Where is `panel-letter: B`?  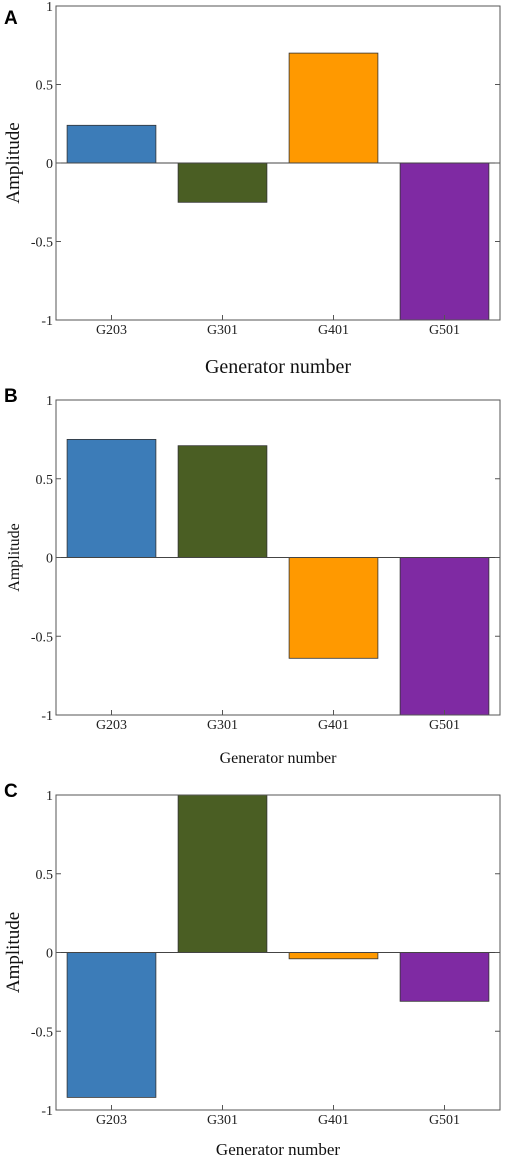 panel-letter: B is located at coordinates (11, 396).